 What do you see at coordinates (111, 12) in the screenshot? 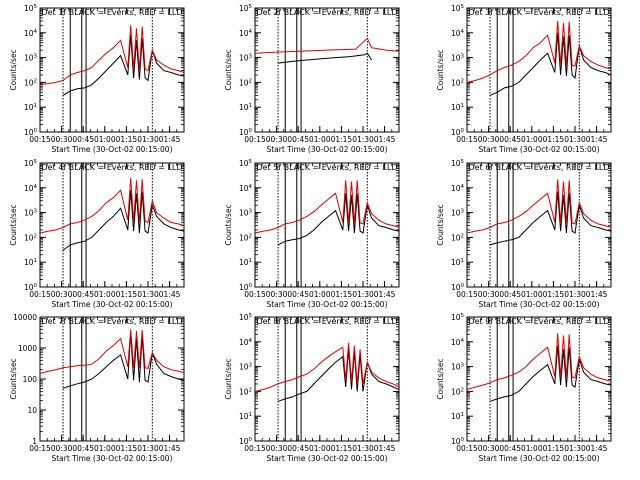
I see `panel-title: Det 1f BLACK = Events, RED = LLD` at bounding box center [111, 12].